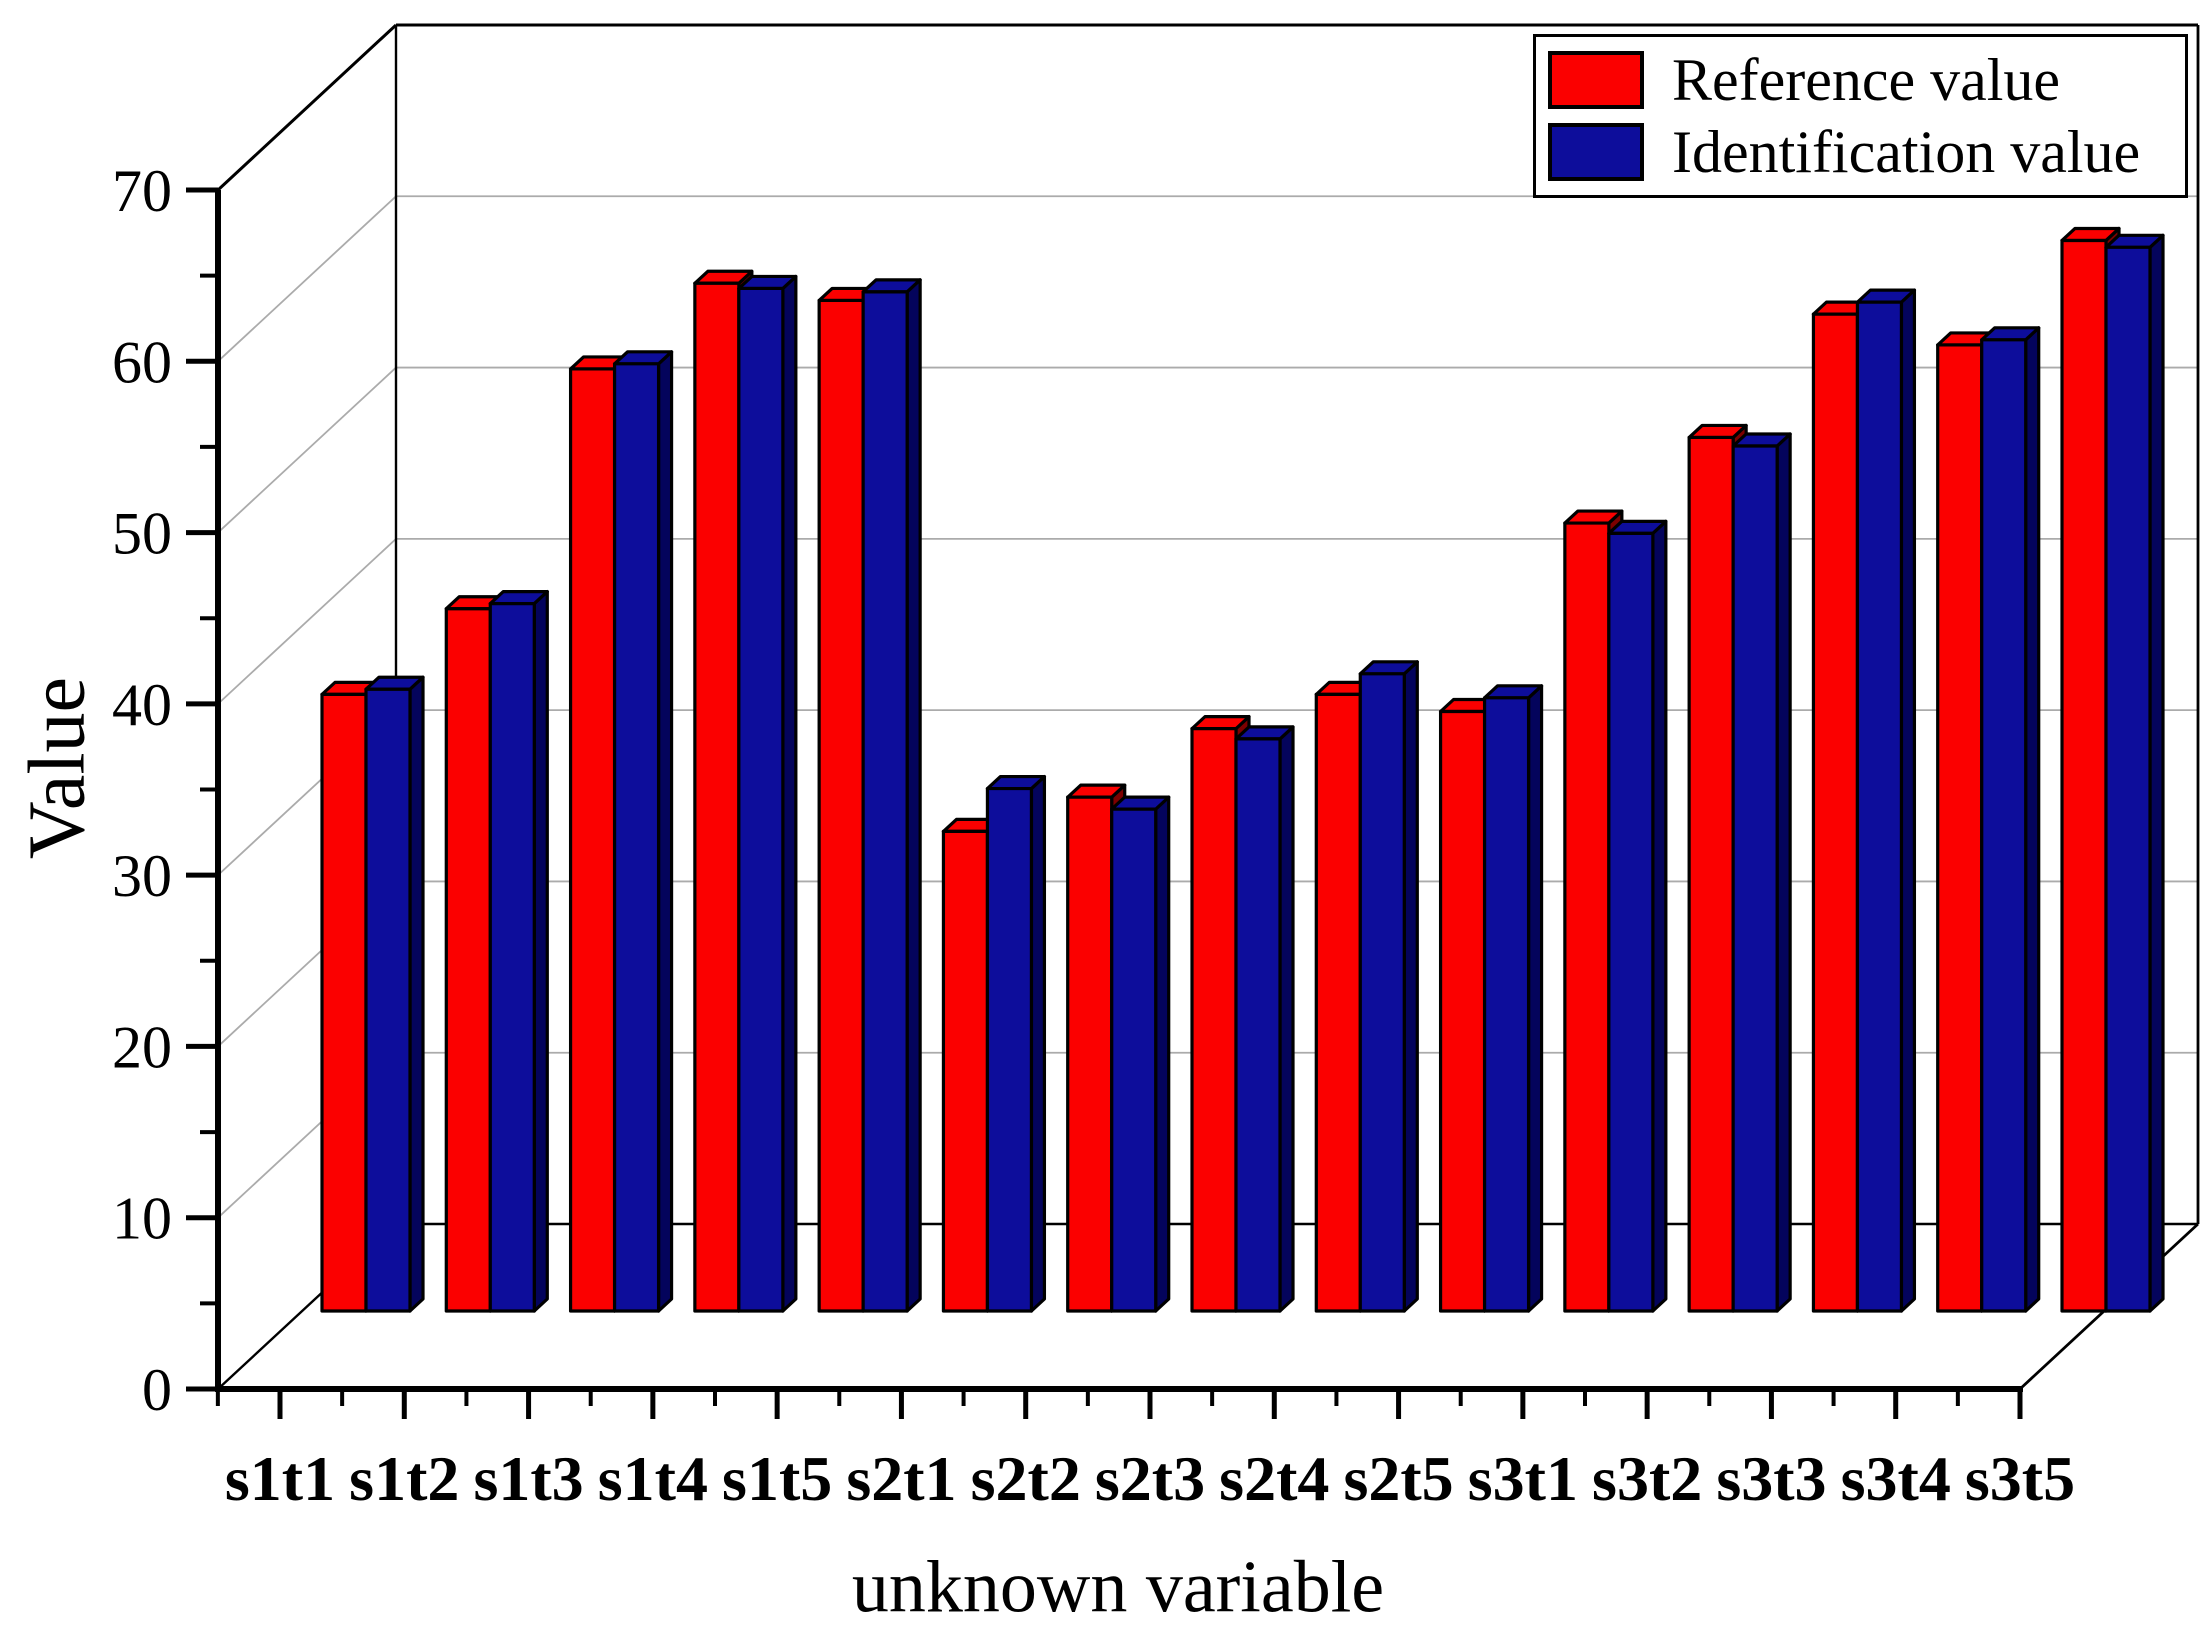 The height and width of the screenshot is (1641, 2211). Describe the element at coordinates (1596, 152) in the screenshot. I see `legend-swatch-identification-icon` at that location.